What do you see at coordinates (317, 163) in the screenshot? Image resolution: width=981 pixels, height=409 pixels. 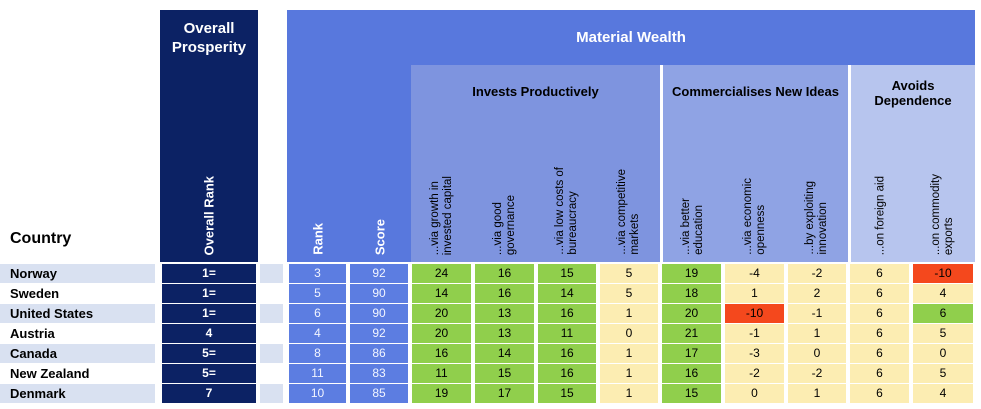 I see `rank-column-header-cell: Rank` at bounding box center [317, 163].